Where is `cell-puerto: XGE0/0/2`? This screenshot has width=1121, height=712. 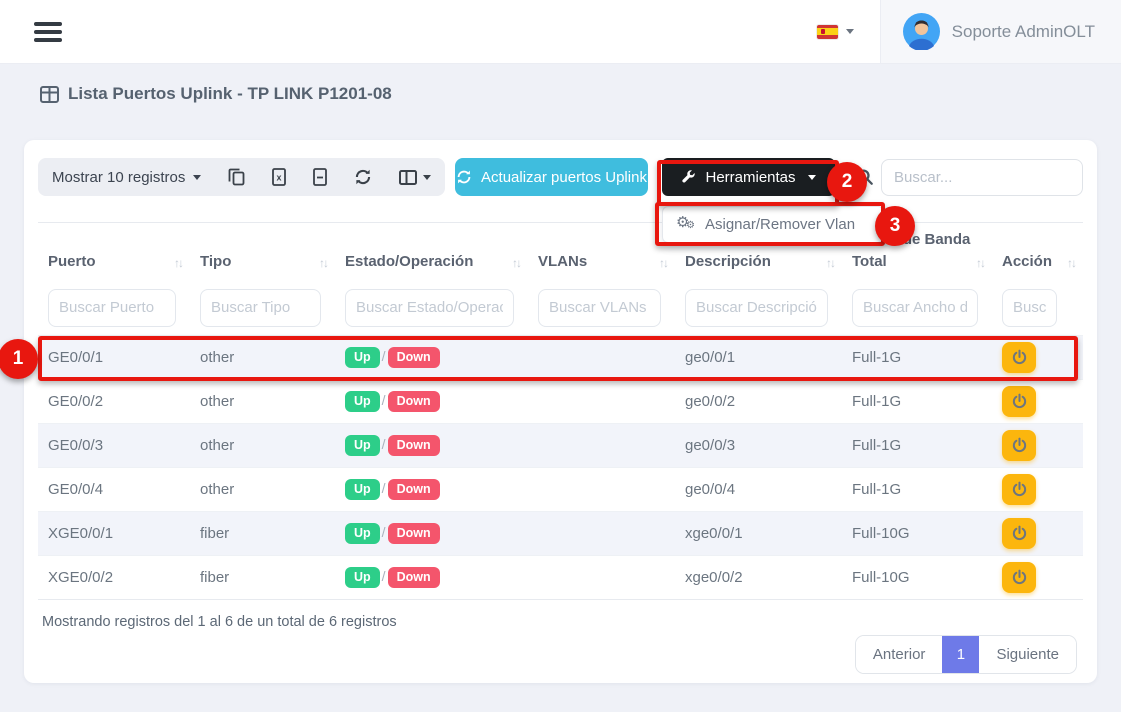
cell-puerto: XGE0/0/2 is located at coordinates (81, 577).